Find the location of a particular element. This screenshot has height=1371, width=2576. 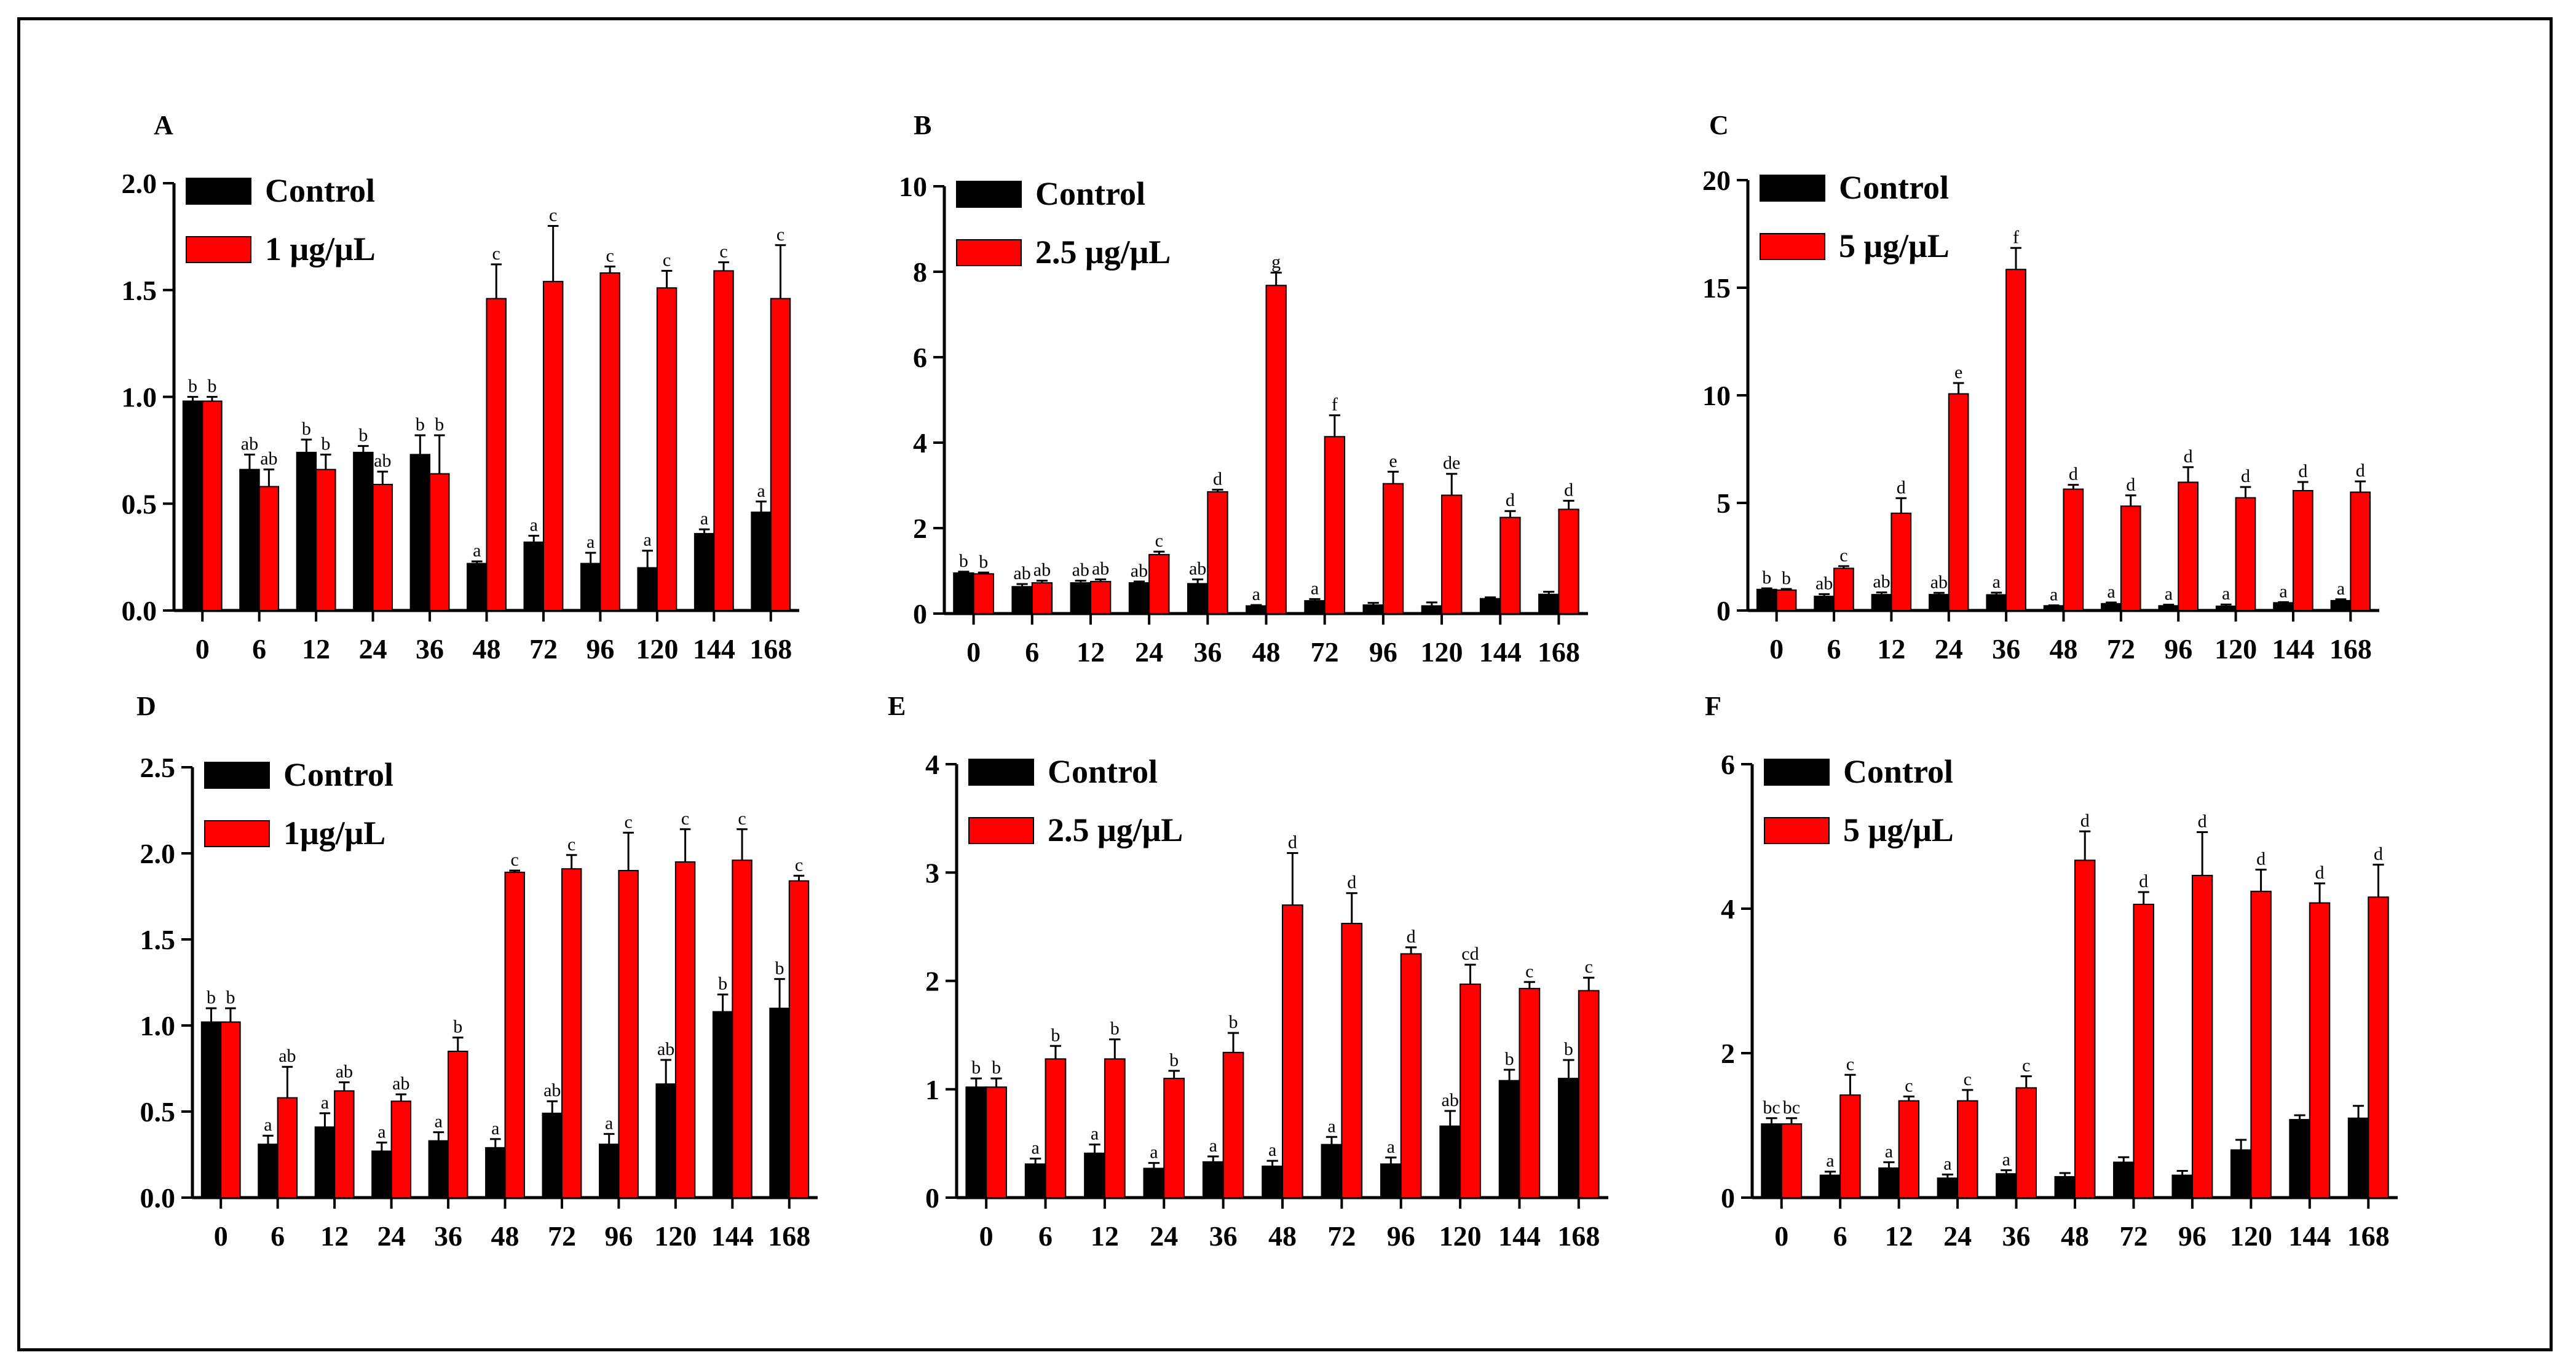

x-tick-label: 0 is located at coordinates (1776, 649).